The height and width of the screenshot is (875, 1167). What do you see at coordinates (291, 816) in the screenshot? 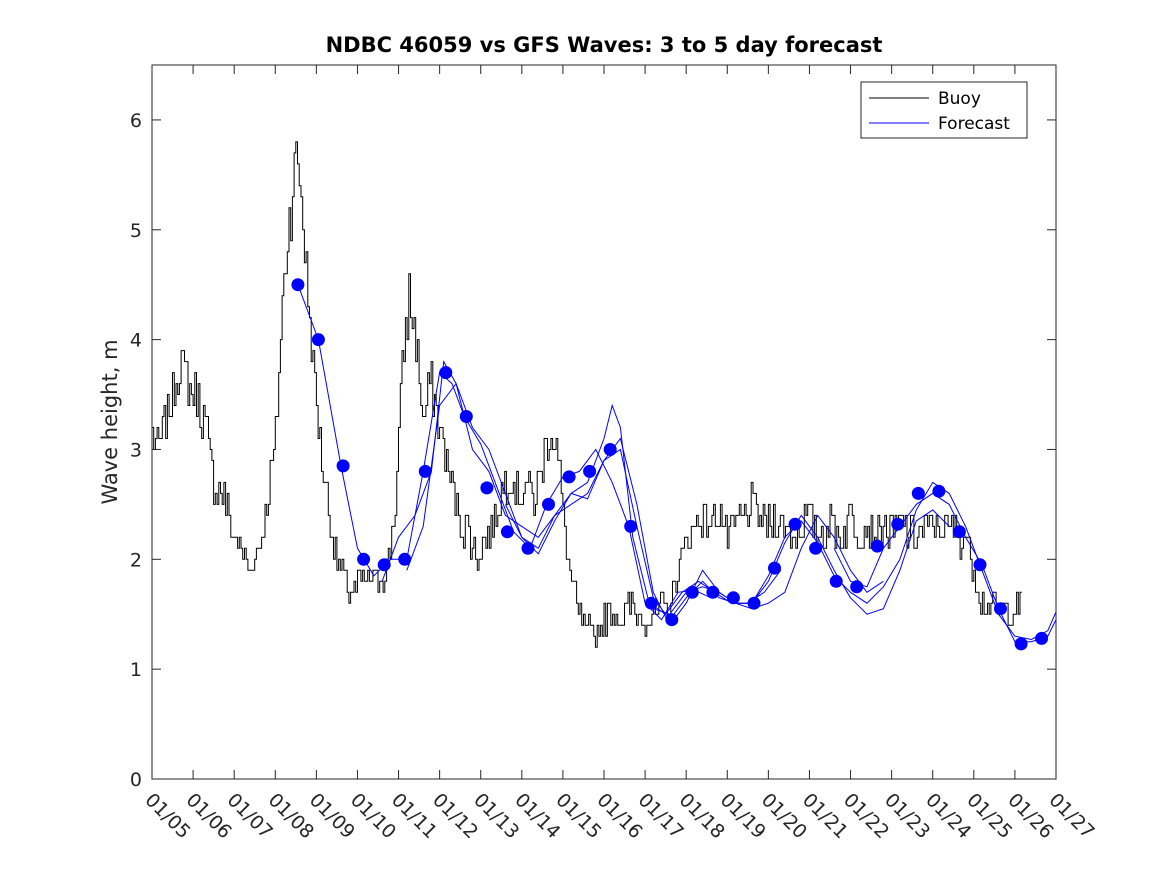
I see `x-tick-label: 01/08` at bounding box center [291, 816].